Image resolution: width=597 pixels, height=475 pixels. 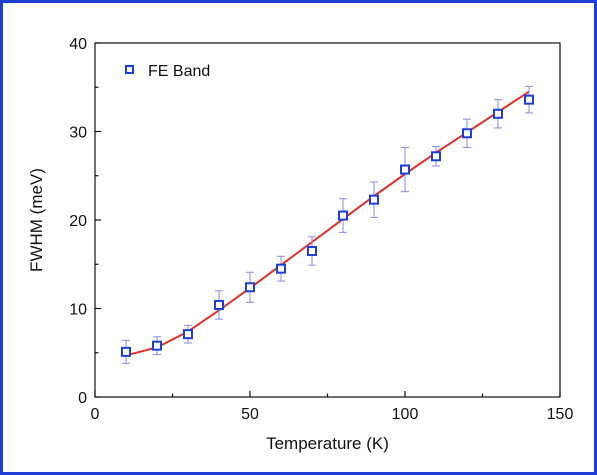 What do you see at coordinates (82, 398) in the screenshot?
I see `y-tick-label: 0` at bounding box center [82, 398].